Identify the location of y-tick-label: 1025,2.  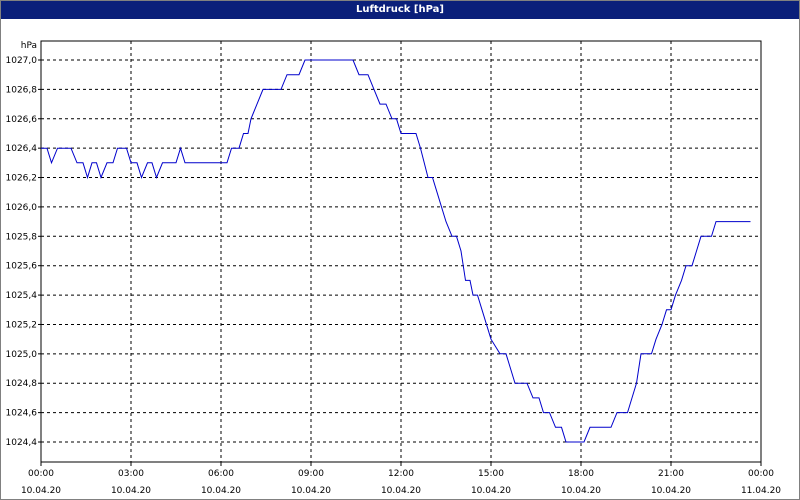
(22, 325).